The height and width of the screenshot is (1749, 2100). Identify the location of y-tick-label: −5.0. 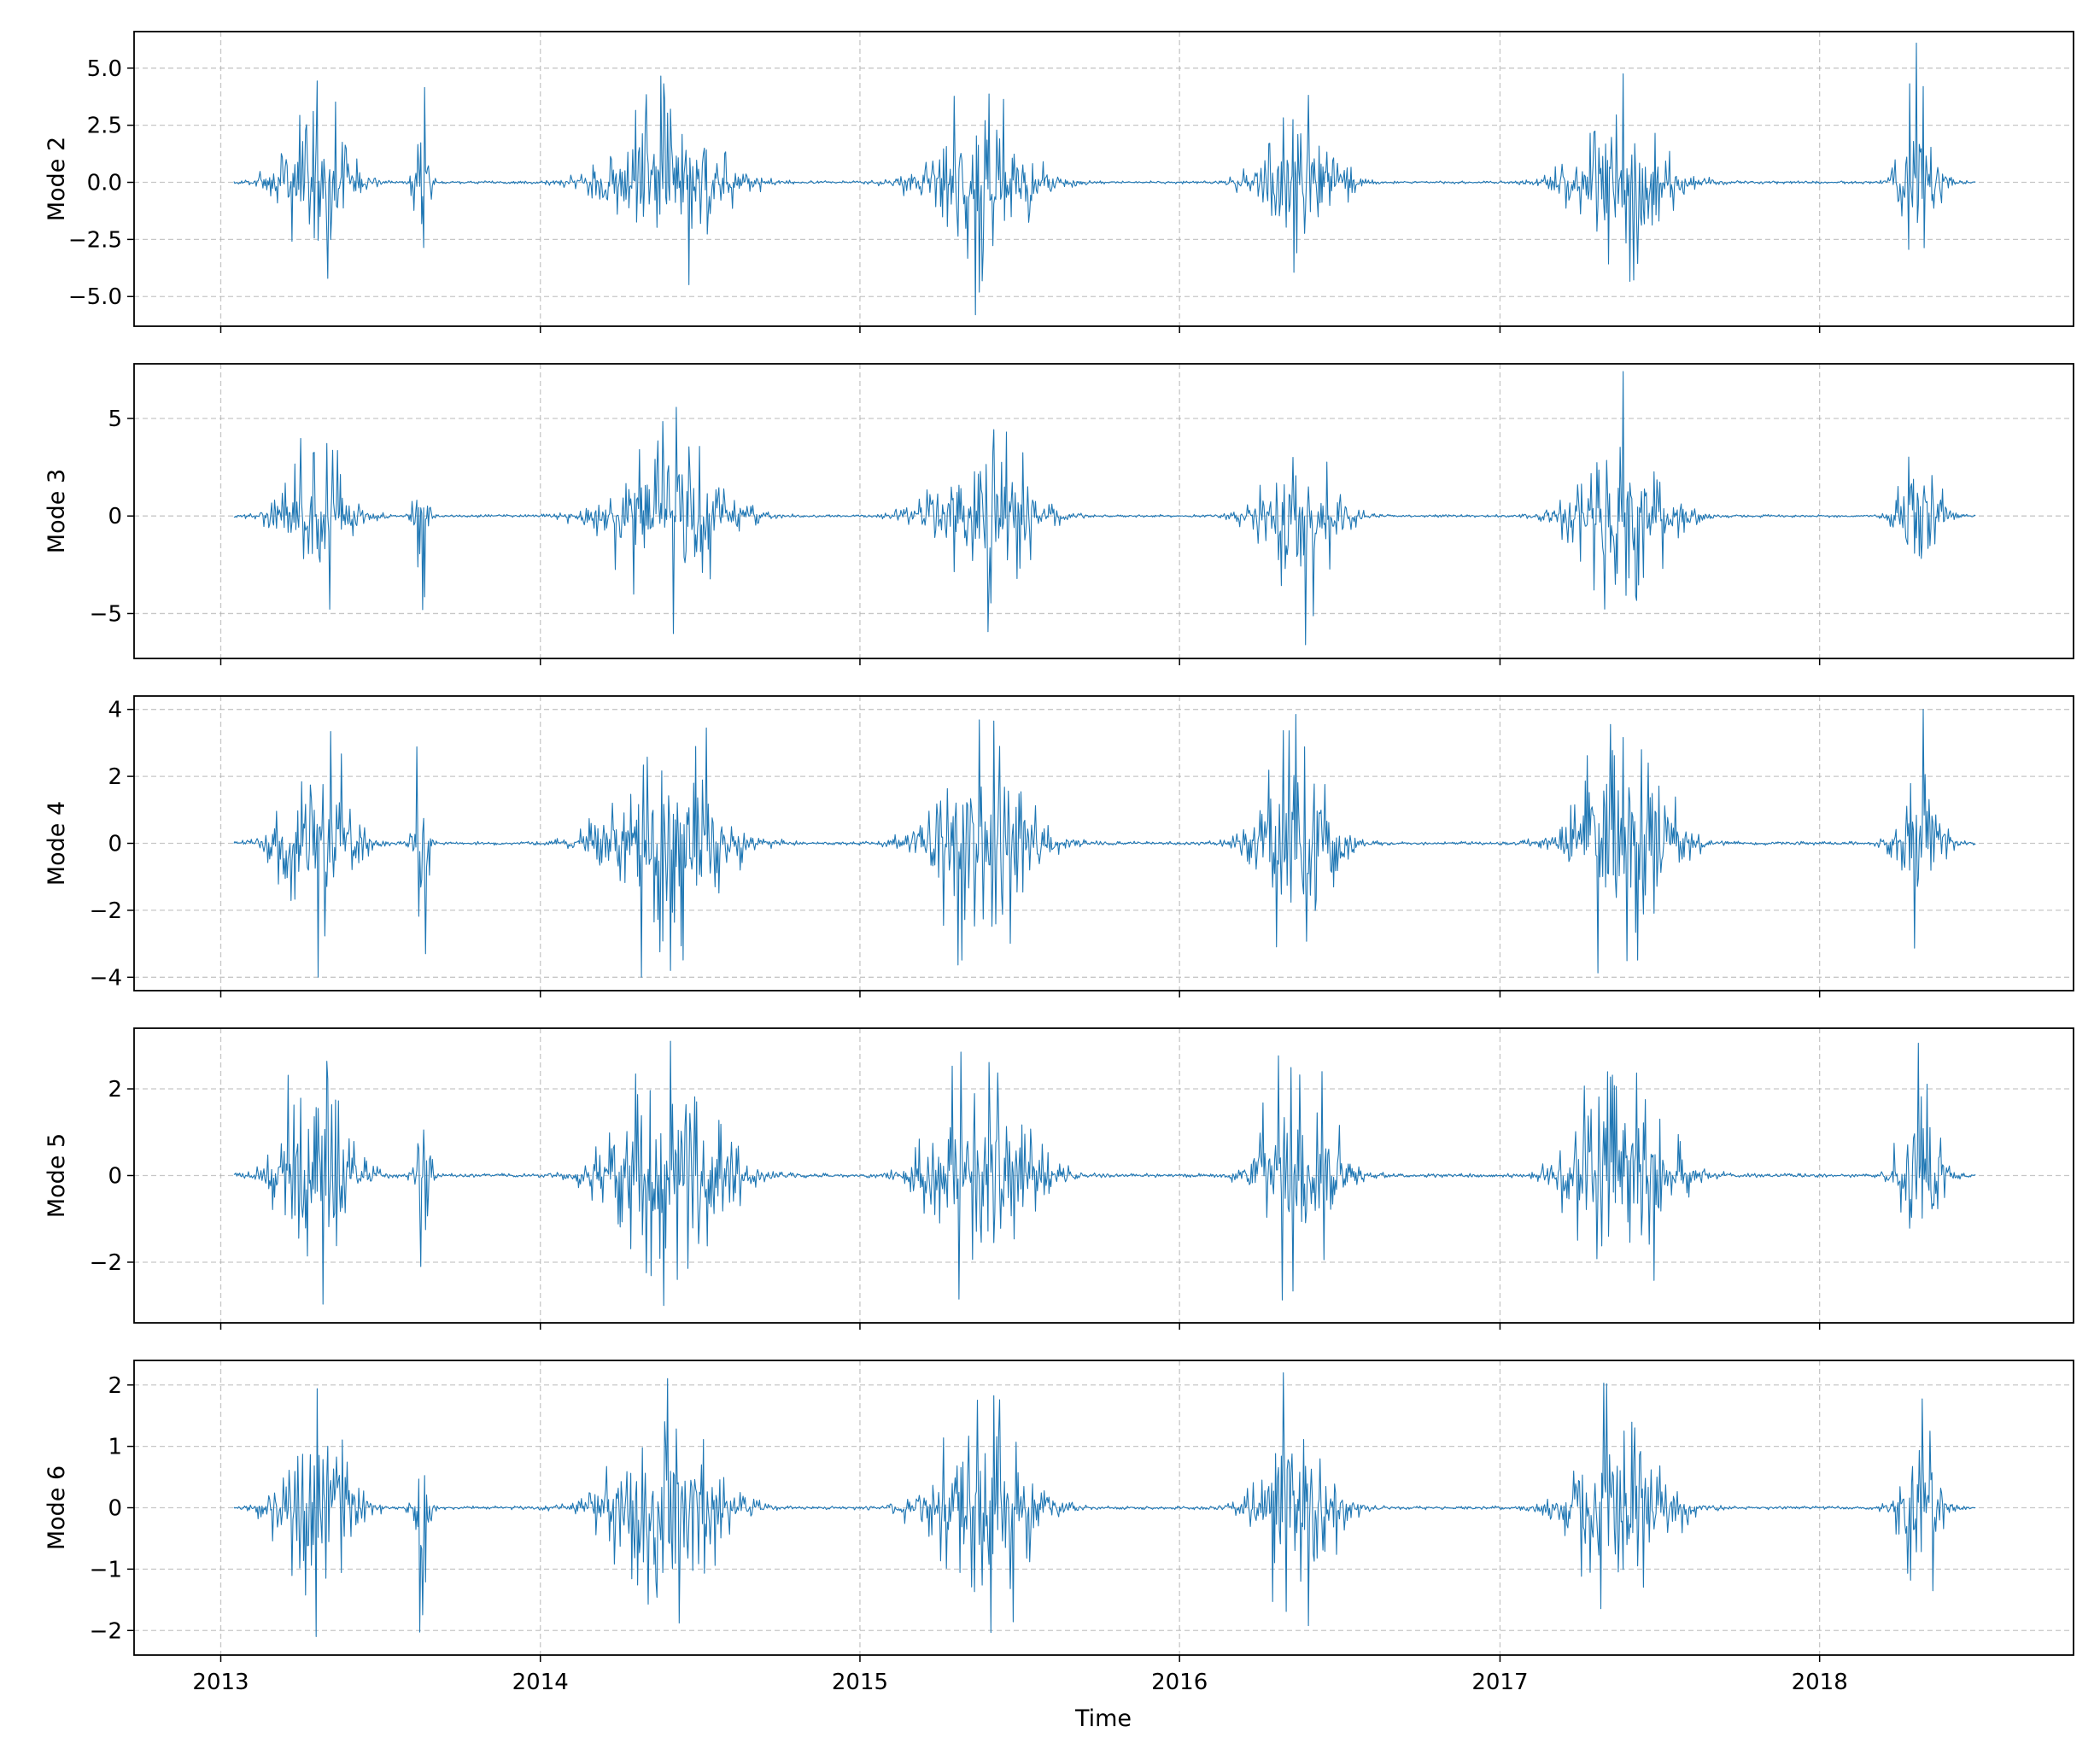
(95, 297).